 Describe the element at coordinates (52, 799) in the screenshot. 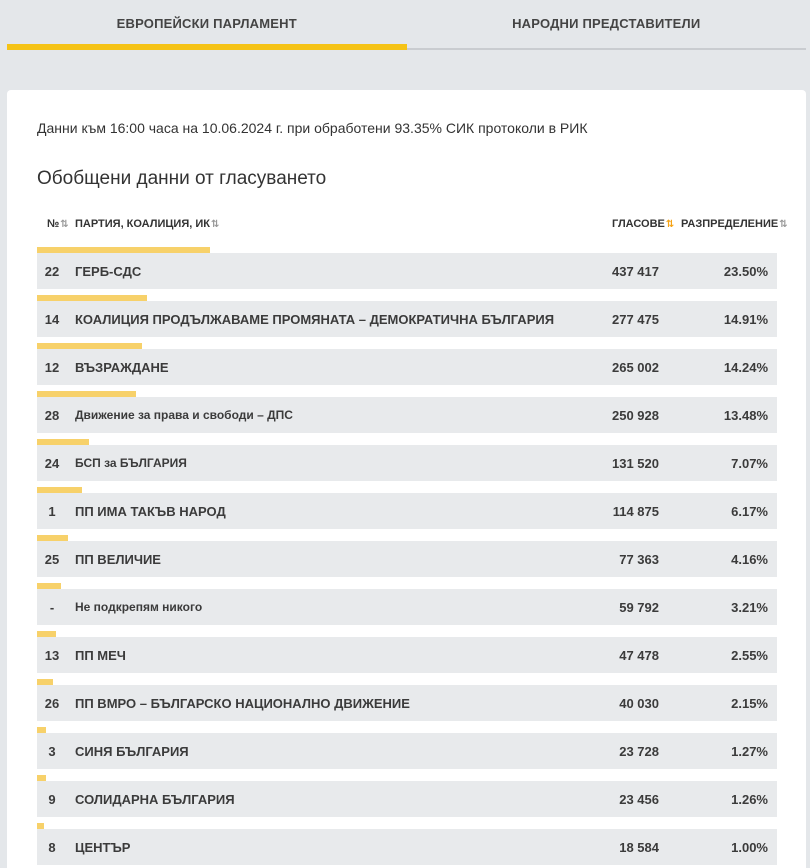

I see `party-number: 9` at that location.